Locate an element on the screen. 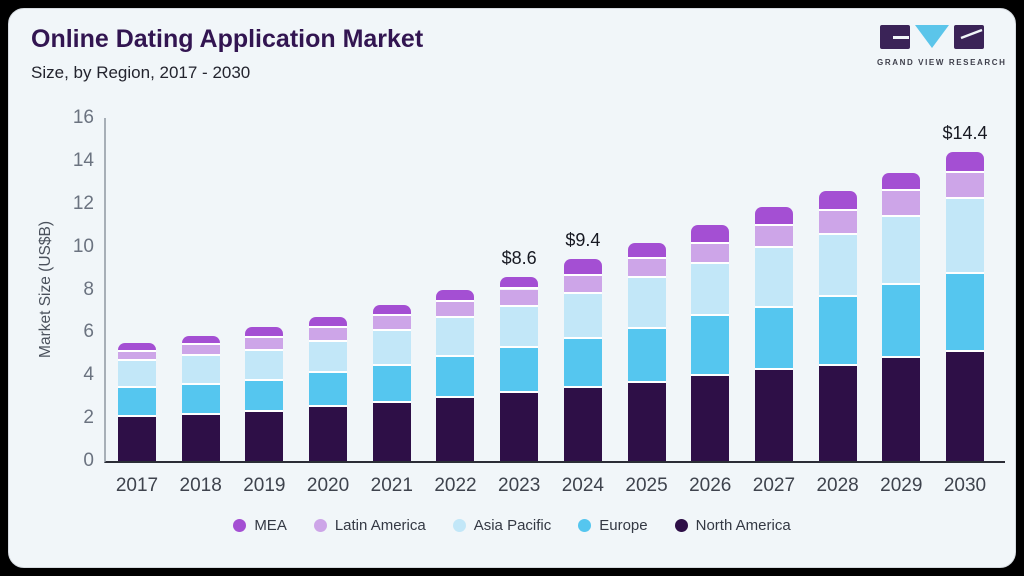  grand-view-research-logo: GRAND VIEW RESEARCH is located at coordinates (942, 46).